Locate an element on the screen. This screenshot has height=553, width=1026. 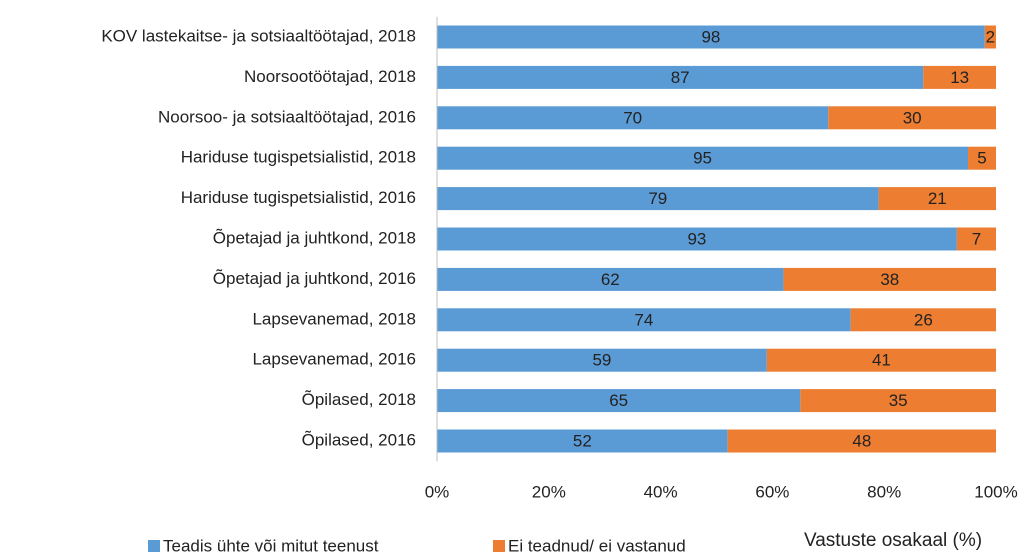
x-tick-label: 60% is located at coordinates (772, 491).